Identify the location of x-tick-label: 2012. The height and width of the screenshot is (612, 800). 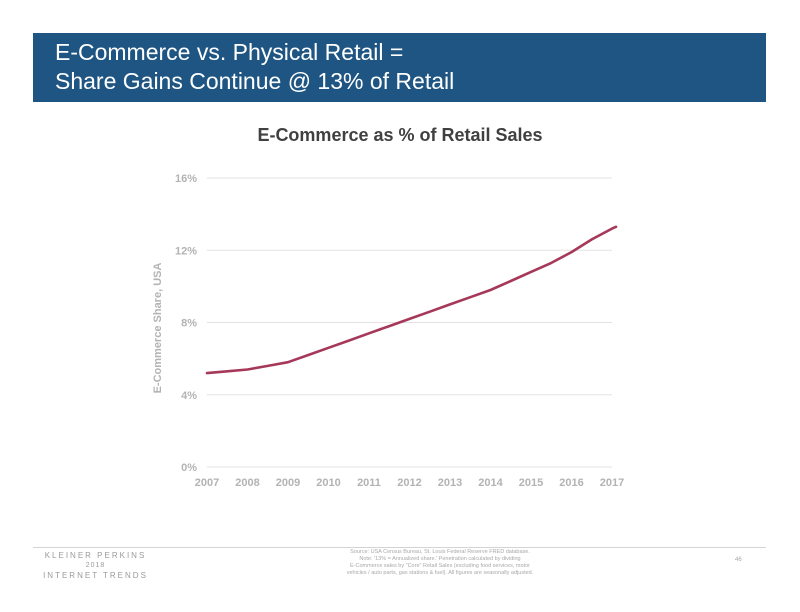
(409, 483).